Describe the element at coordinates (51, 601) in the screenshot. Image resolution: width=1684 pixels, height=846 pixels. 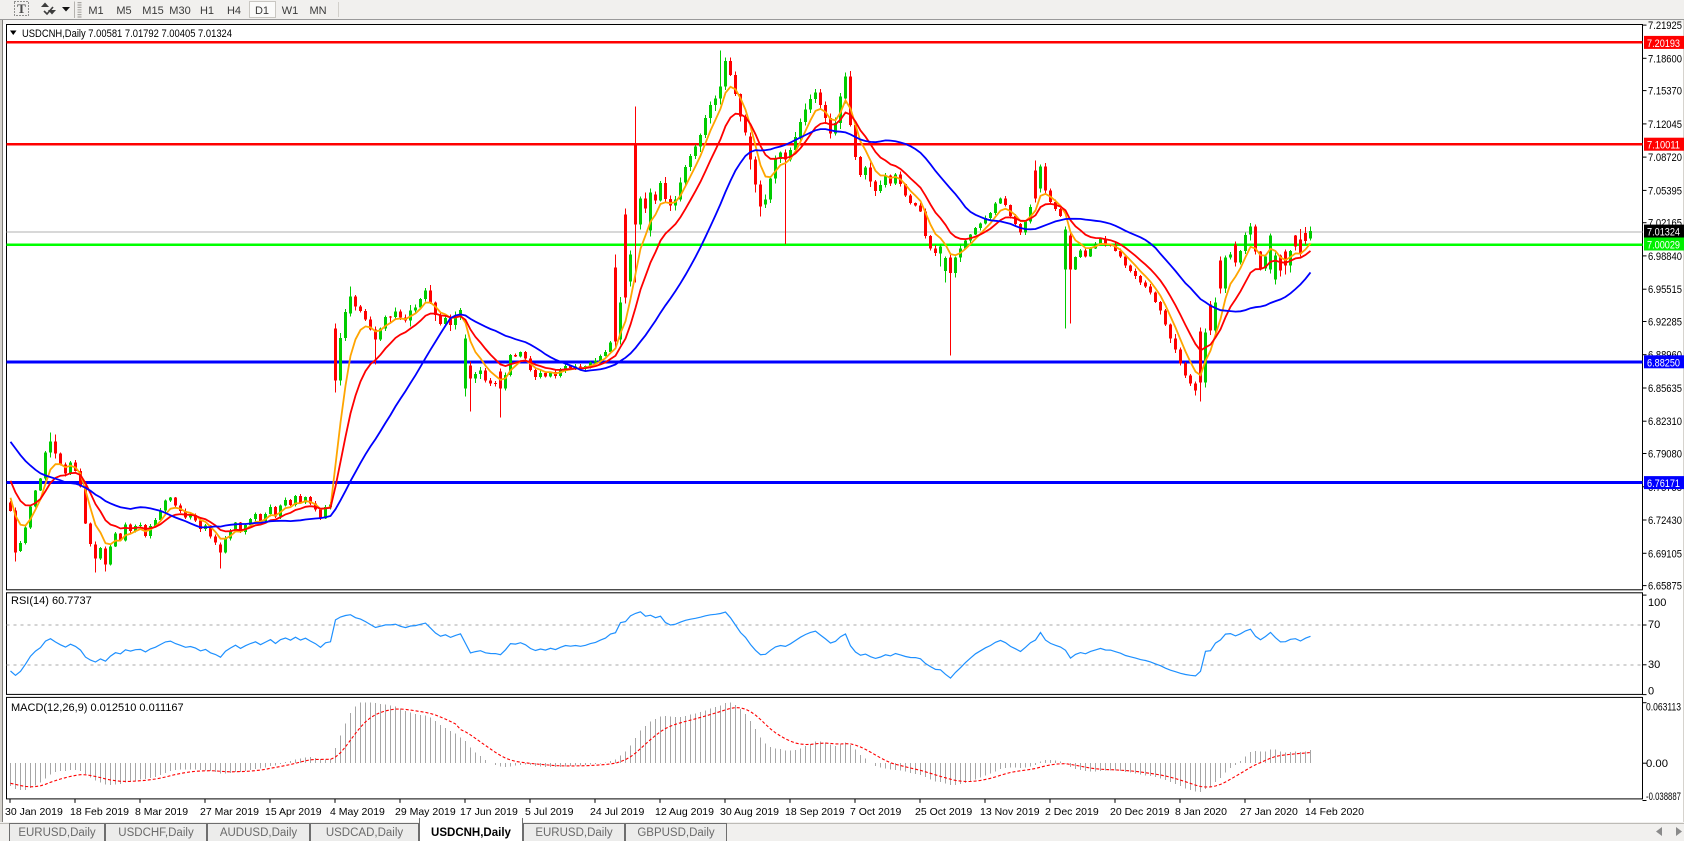
I see `svg-text: RSI(14) 60.7737` at that location.